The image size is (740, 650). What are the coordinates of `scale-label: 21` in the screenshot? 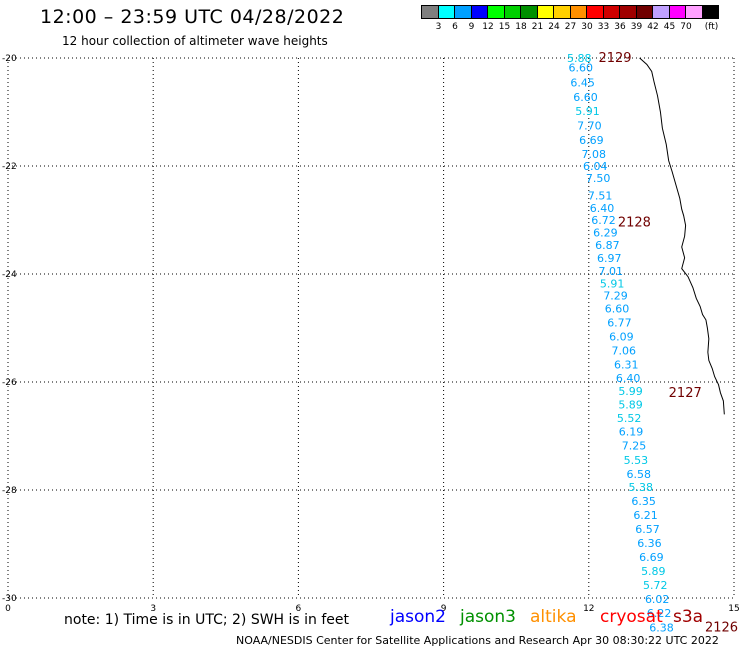 It's located at (537, 27).